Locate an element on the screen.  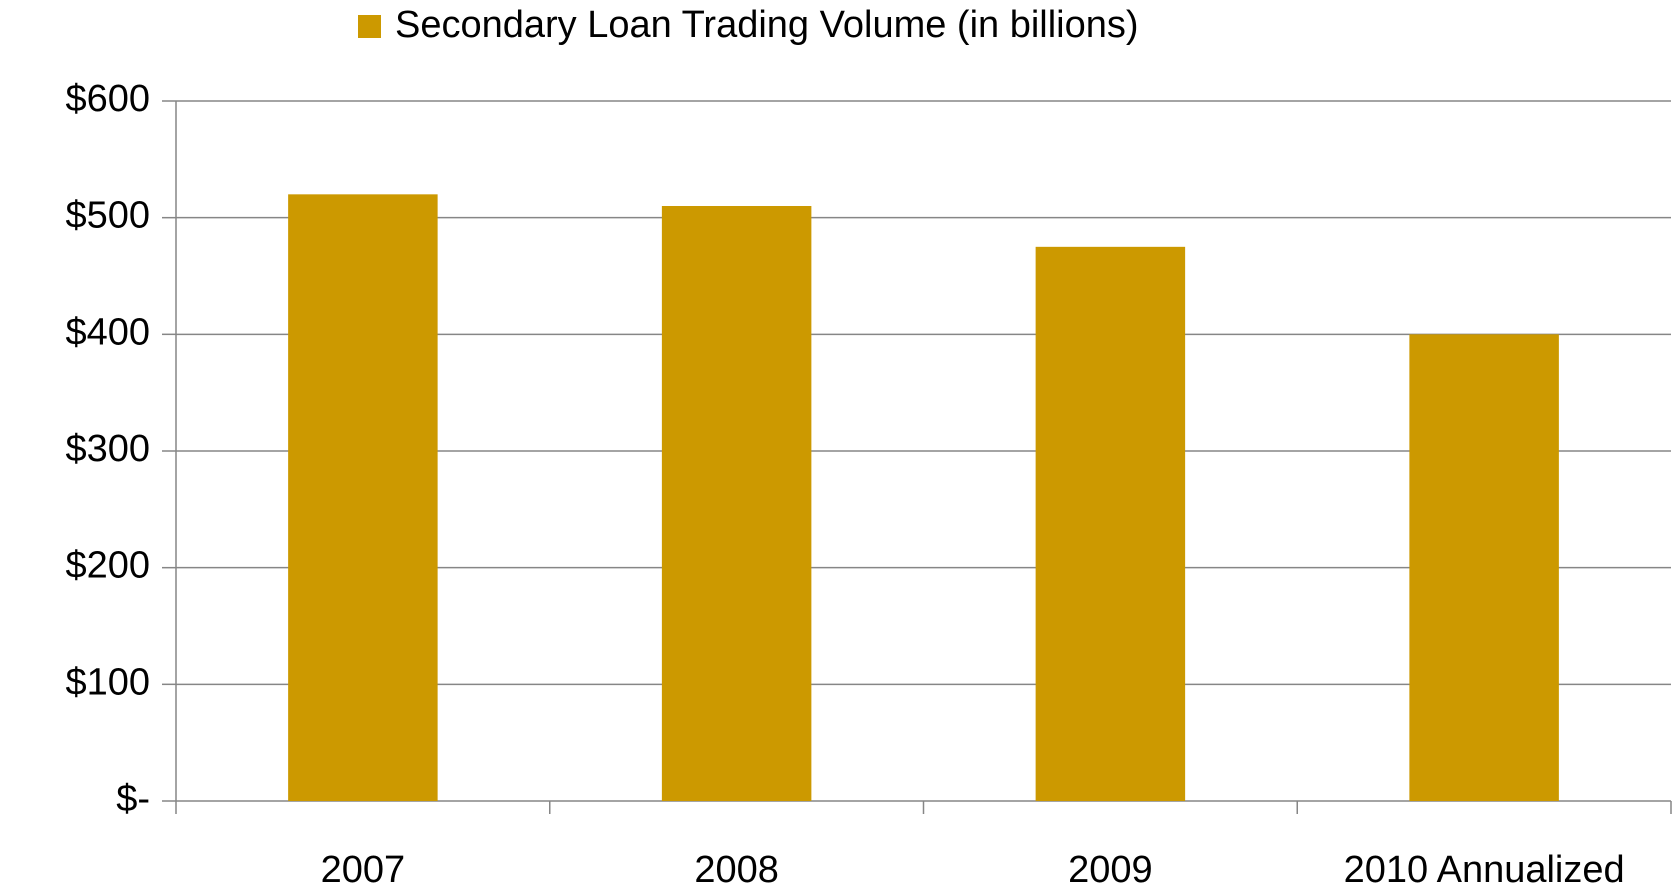
y-tick-label: $600 is located at coordinates (107, 99).